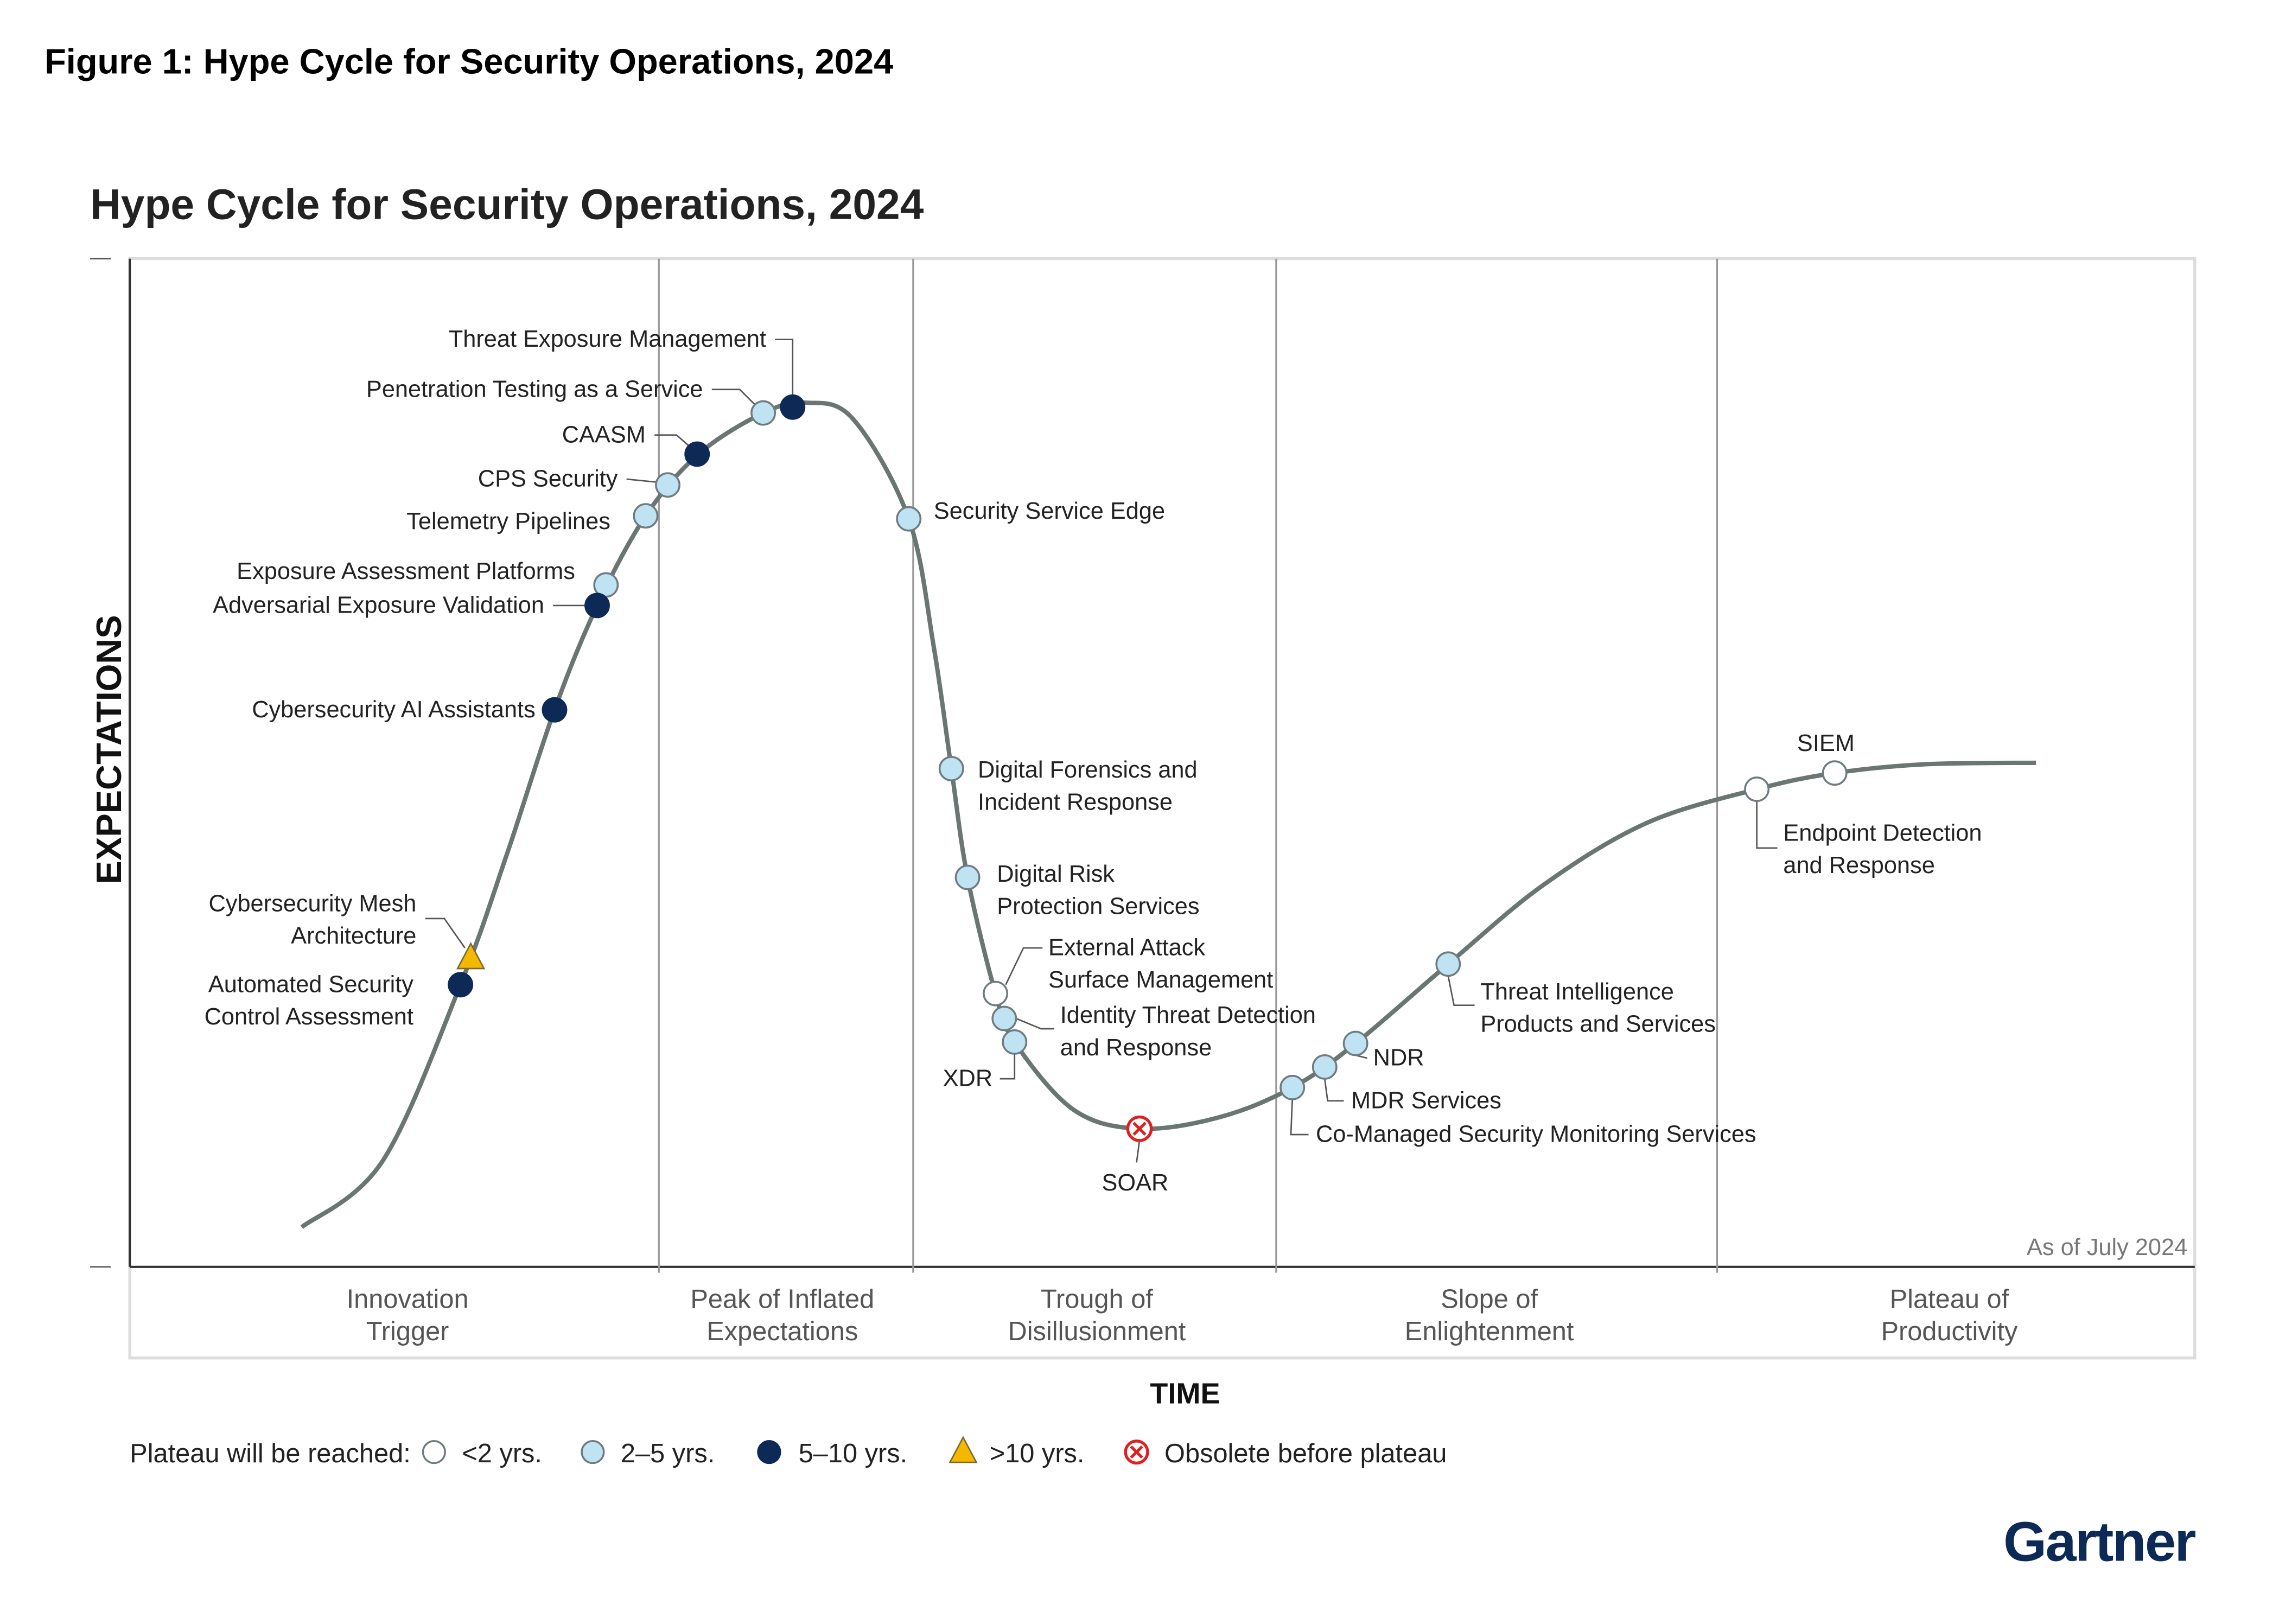 Image resolution: width=2279 pixels, height=1624 pixels. What do you see at coordinates (1883, 849) in the screenshot?
I see `item-label: Endpoint Detection and Response` at bounding box center [1883, 849].